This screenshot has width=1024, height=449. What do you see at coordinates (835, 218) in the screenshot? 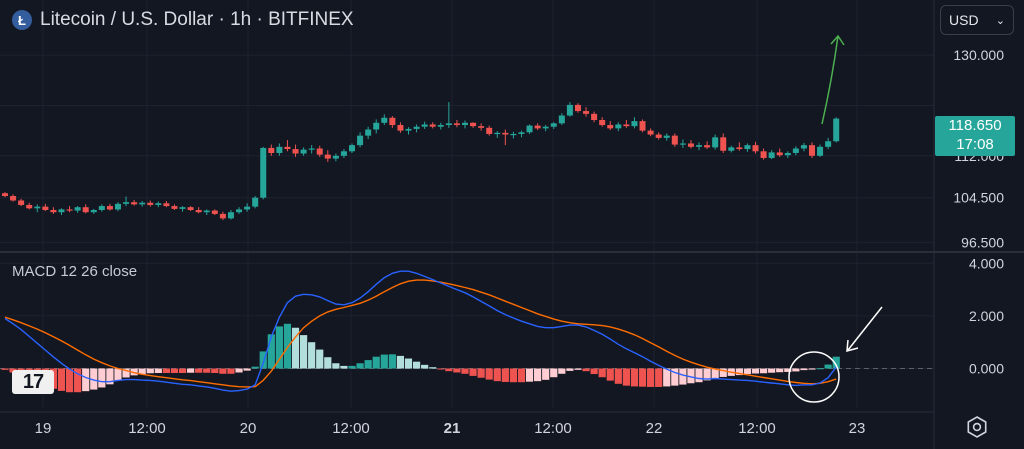
I see `annotations` at bounding box center [835, 218].